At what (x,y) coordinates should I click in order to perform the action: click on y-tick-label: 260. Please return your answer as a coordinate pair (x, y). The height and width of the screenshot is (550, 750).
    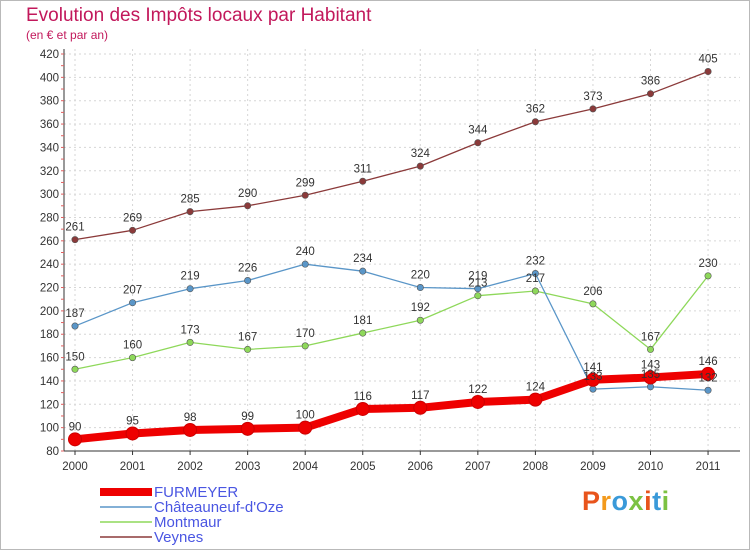
    Looking at the image, I should click on (49, 242).